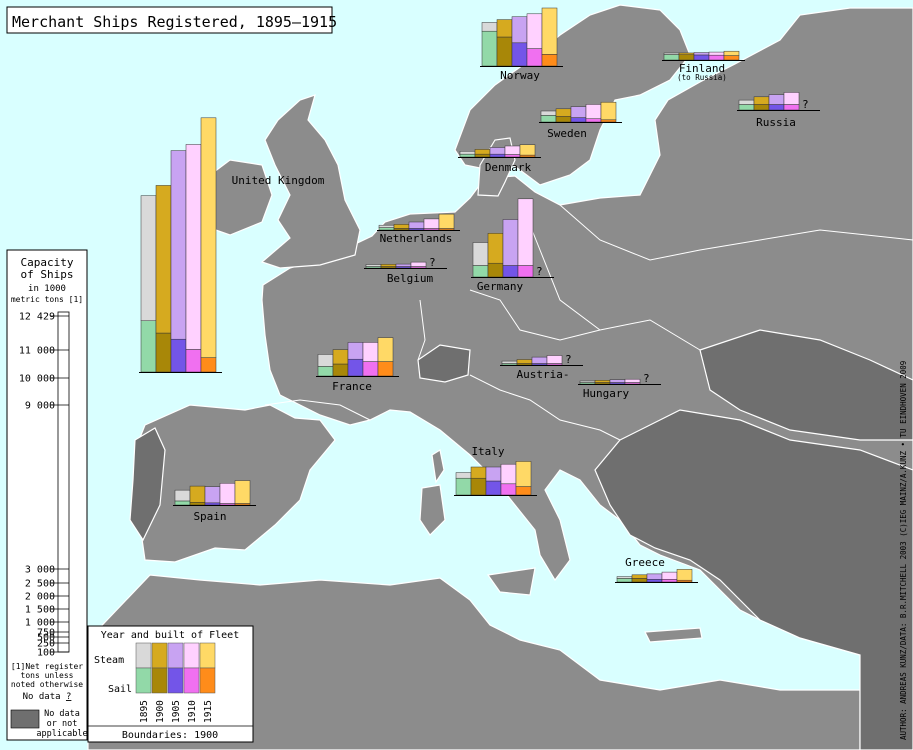  Describe the element at coordinates (511, 581) in the screenshot. I see `sicily` at that location.